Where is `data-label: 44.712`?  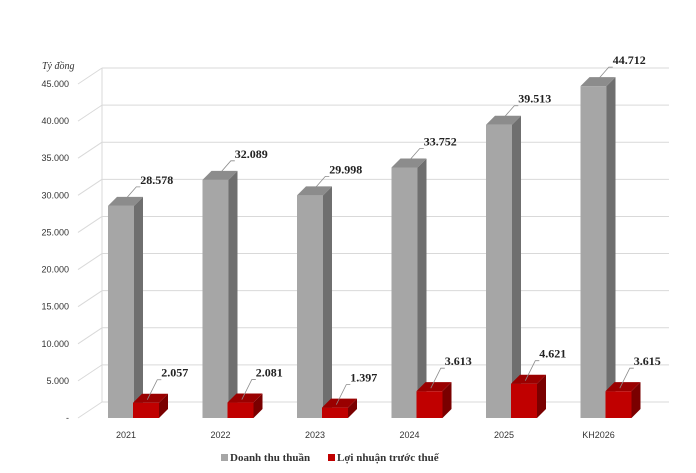 data-label: 44.712 is located at coordinates (629, 60).